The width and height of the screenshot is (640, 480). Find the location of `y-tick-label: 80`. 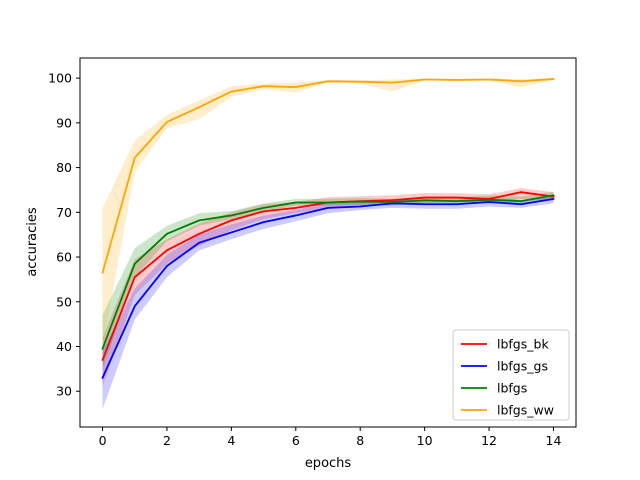

y-tick-label: 80 is located at coordinates (64, 167).